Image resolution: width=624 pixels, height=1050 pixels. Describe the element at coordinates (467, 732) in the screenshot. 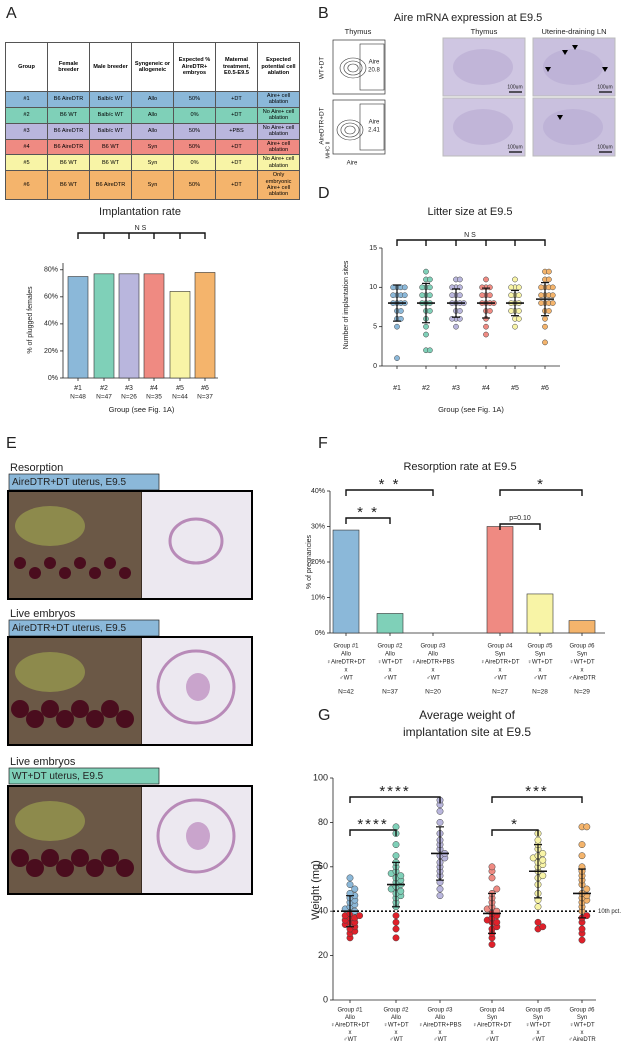

I see `chart-title: implantation site at E9.5` at that location.